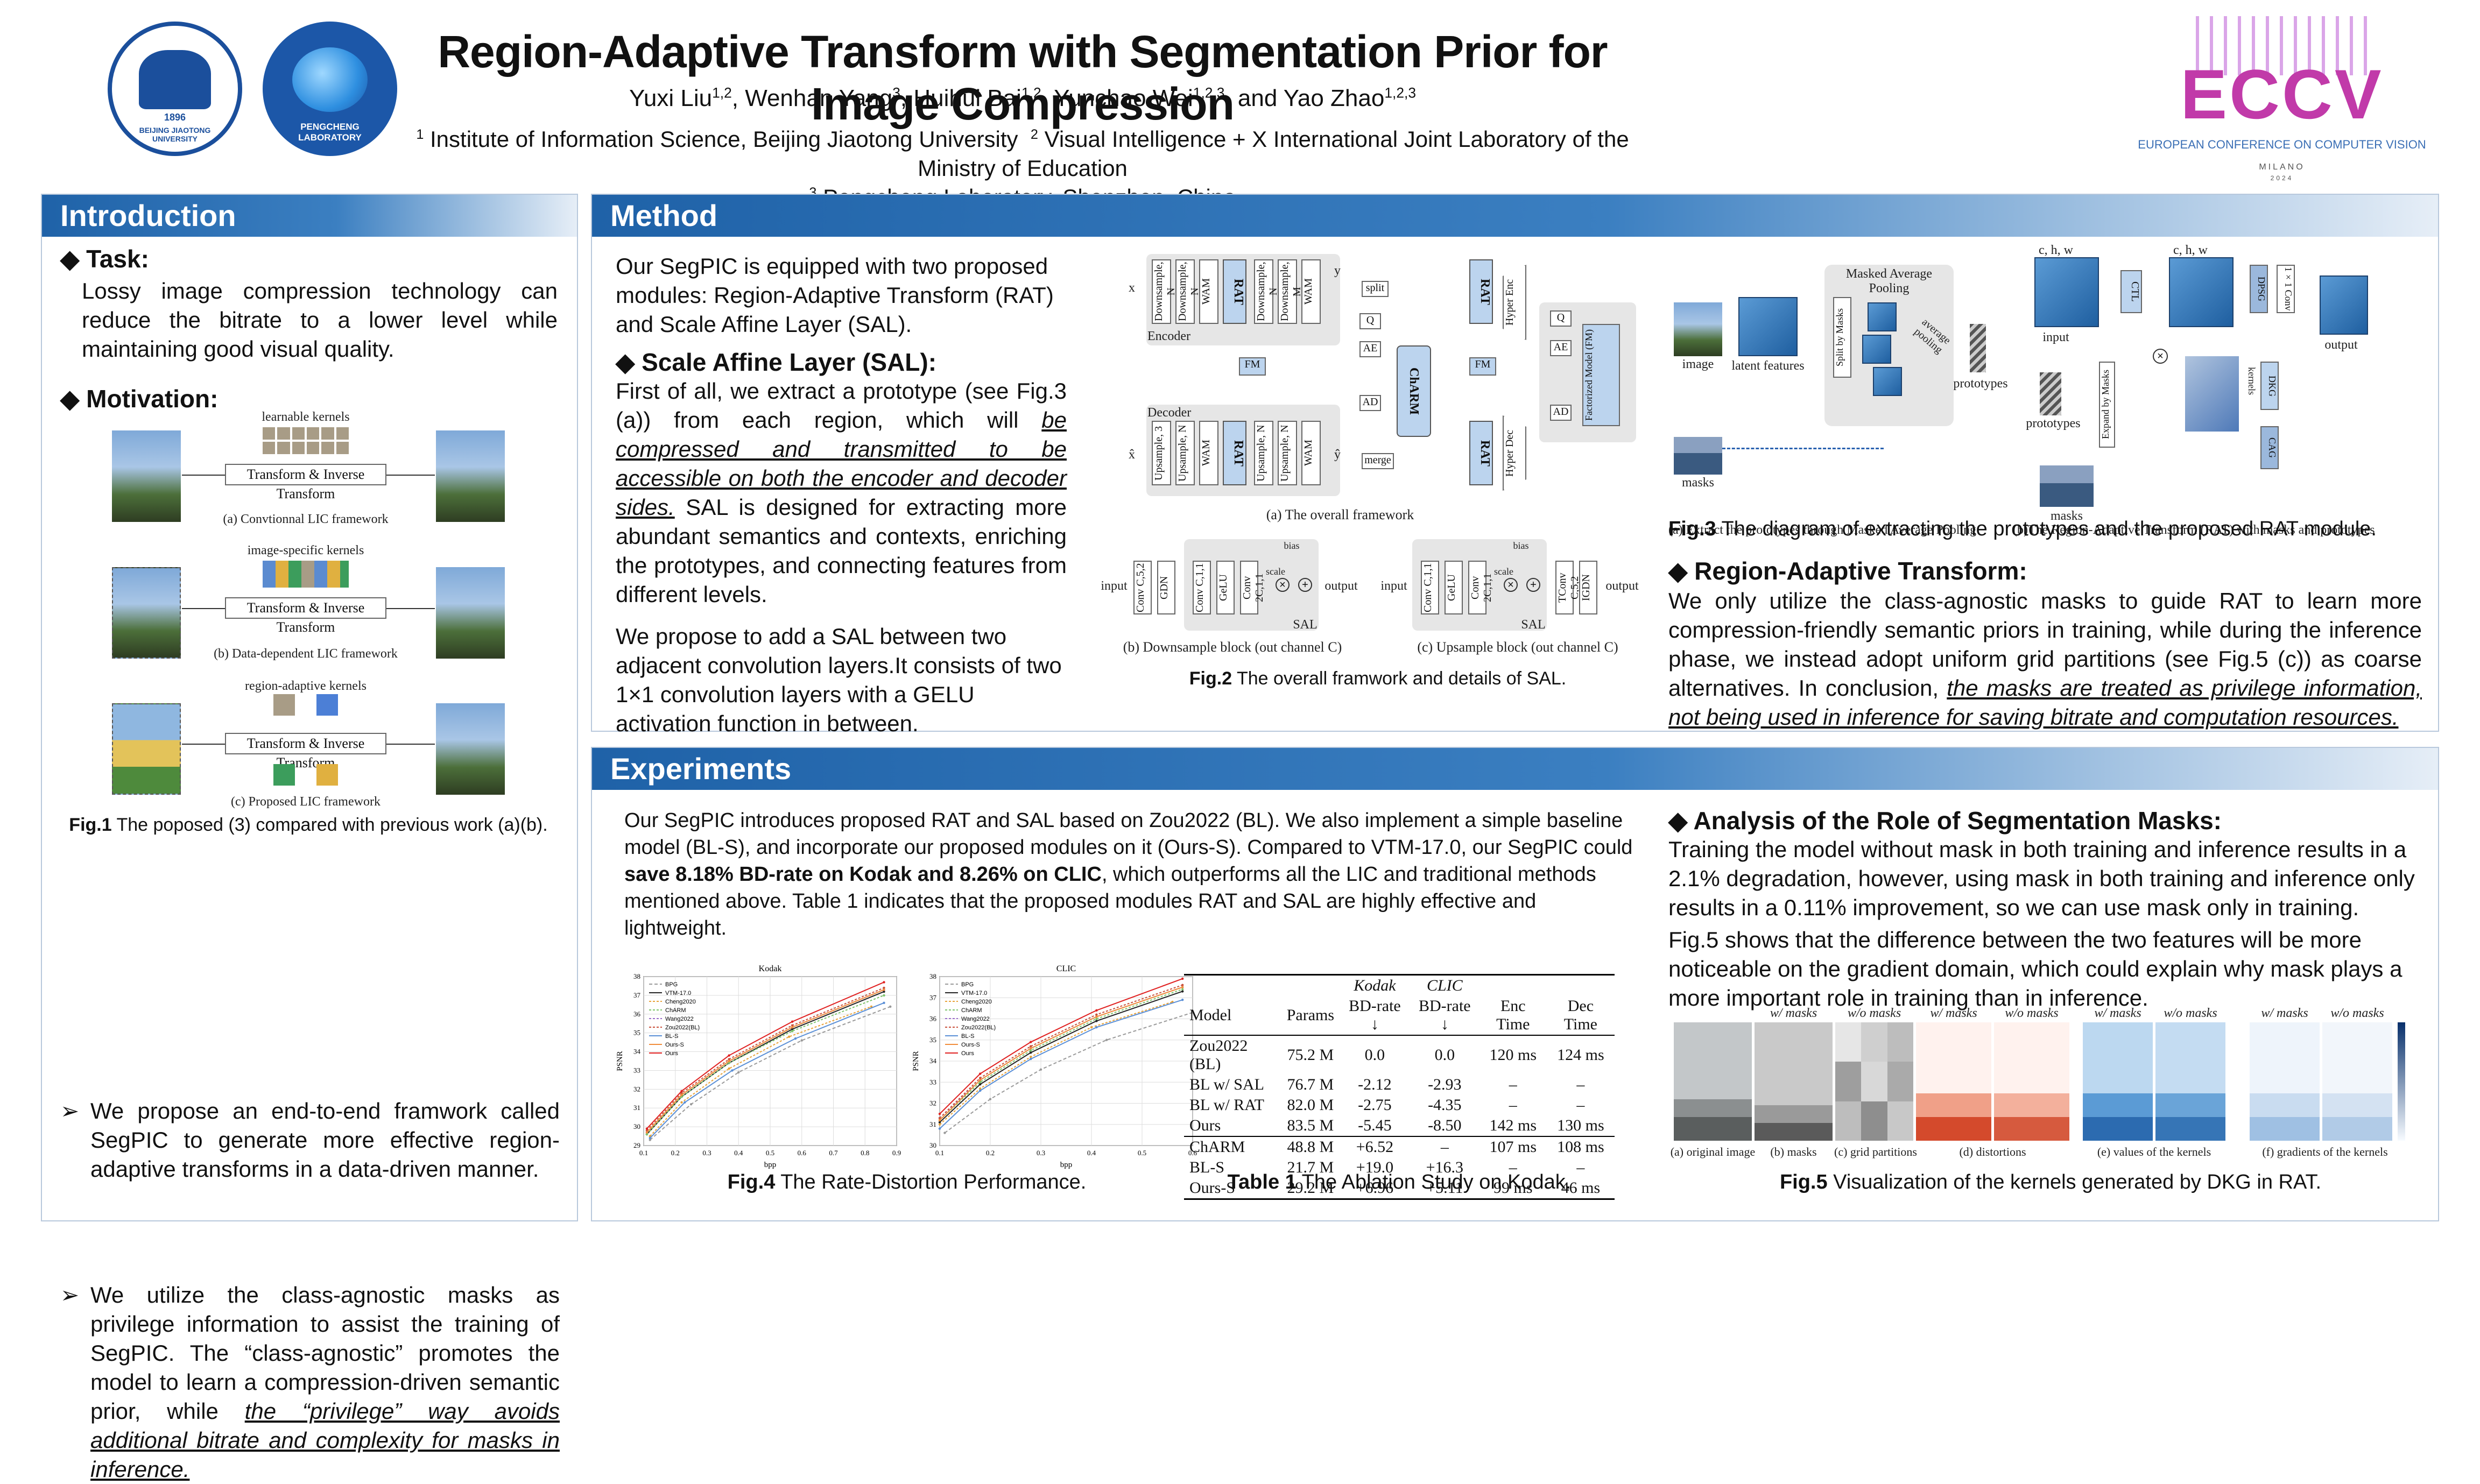 This screenshot has height=1484, width=2480. Describe the element at coordinates (1768, 326) in the screenshot. I see `latent-features-cube` at that location.